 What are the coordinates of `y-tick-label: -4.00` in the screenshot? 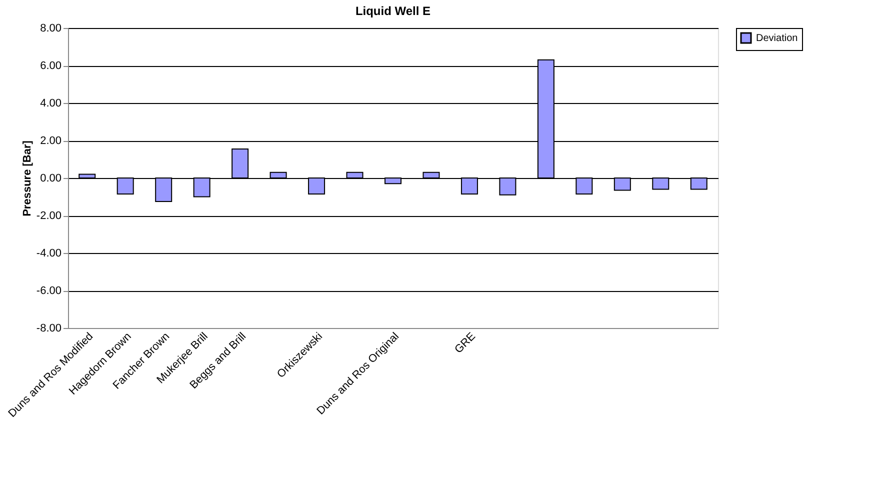 It's located at (49, 254).